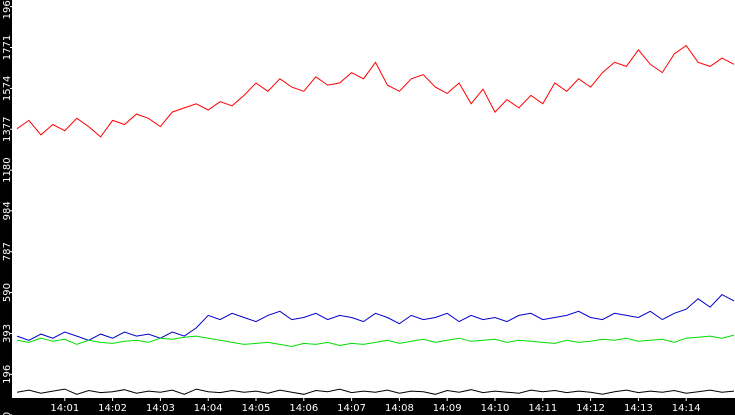 The height and width of the screenshot is (415, 735). What do you see at coordinates (351, 408) in the screenshot?
I see `x-tick-label: 14:07` at bounding box center [351, 408].